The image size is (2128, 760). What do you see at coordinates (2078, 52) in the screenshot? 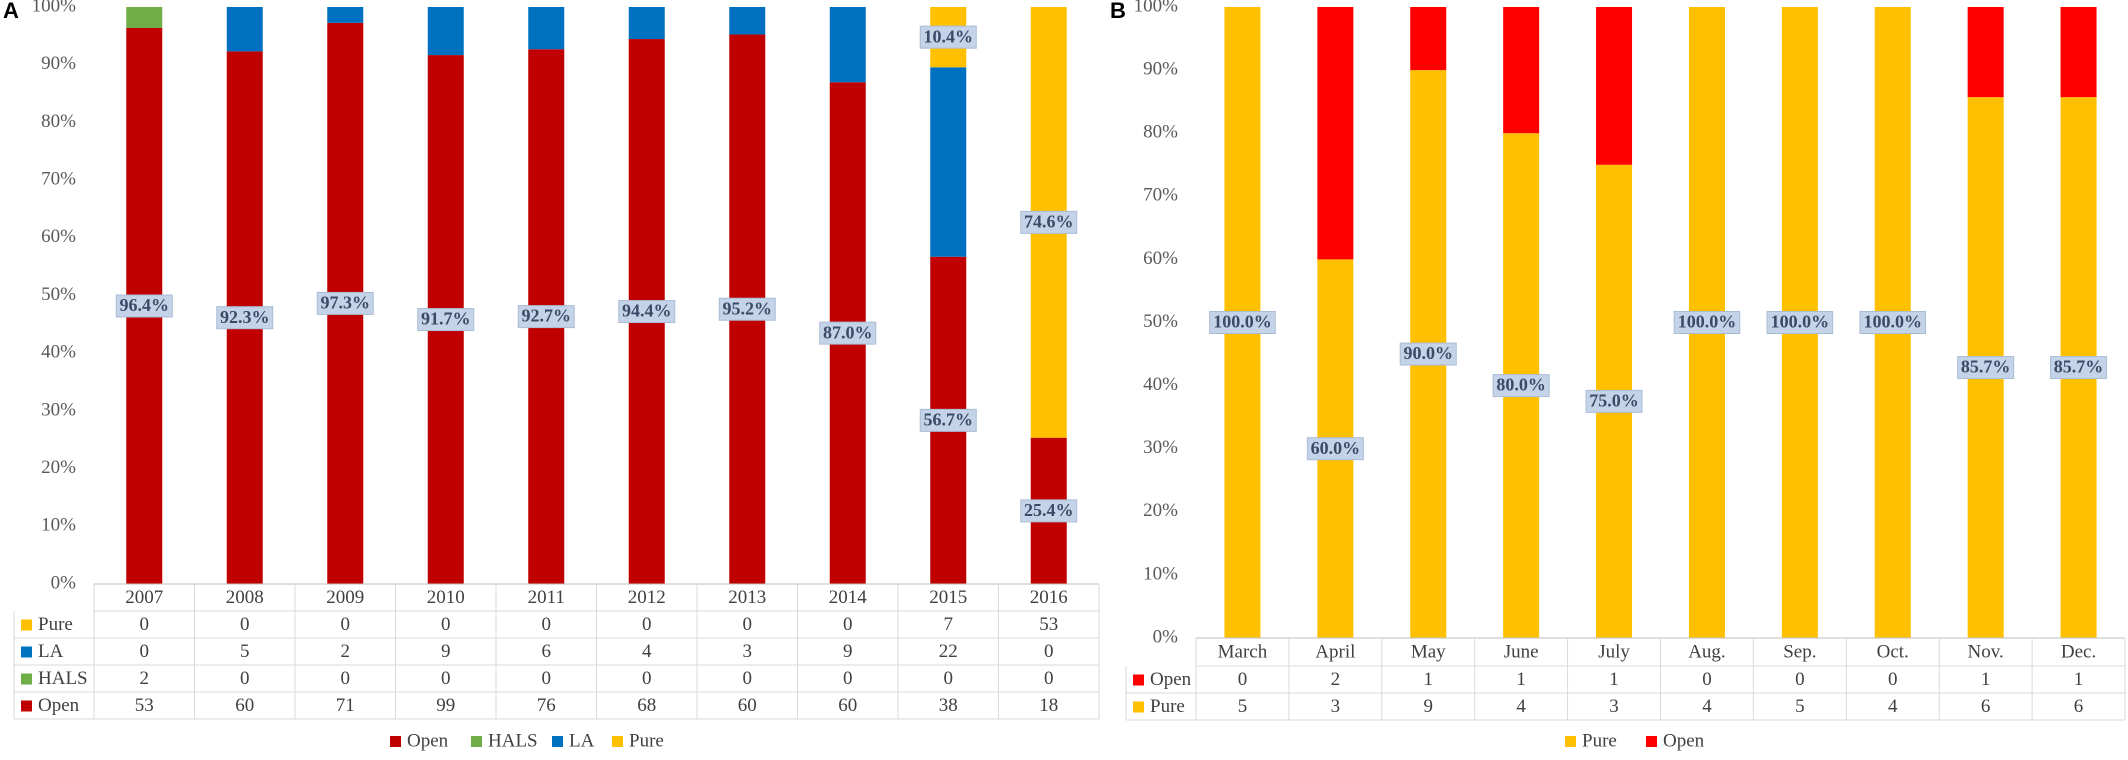
I see `bar-open-dec` at bounding box center [2078, 52].